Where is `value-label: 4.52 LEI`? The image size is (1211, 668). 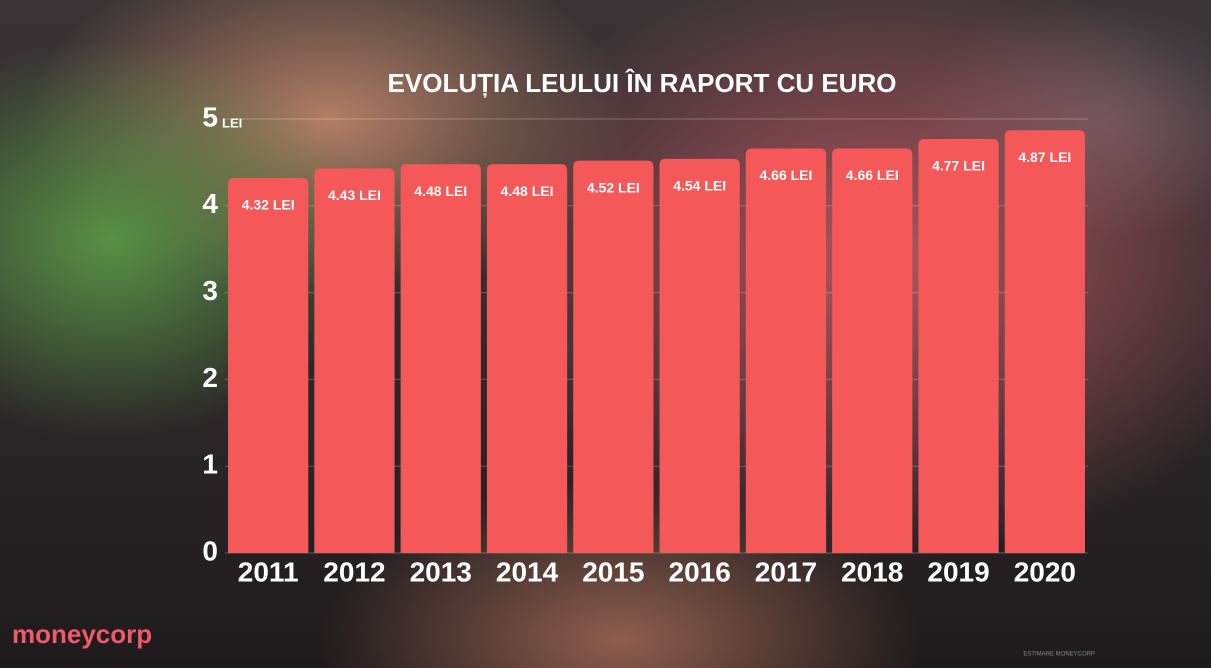
value-label: 4.52 LEI is located at coordinates (613, 187).